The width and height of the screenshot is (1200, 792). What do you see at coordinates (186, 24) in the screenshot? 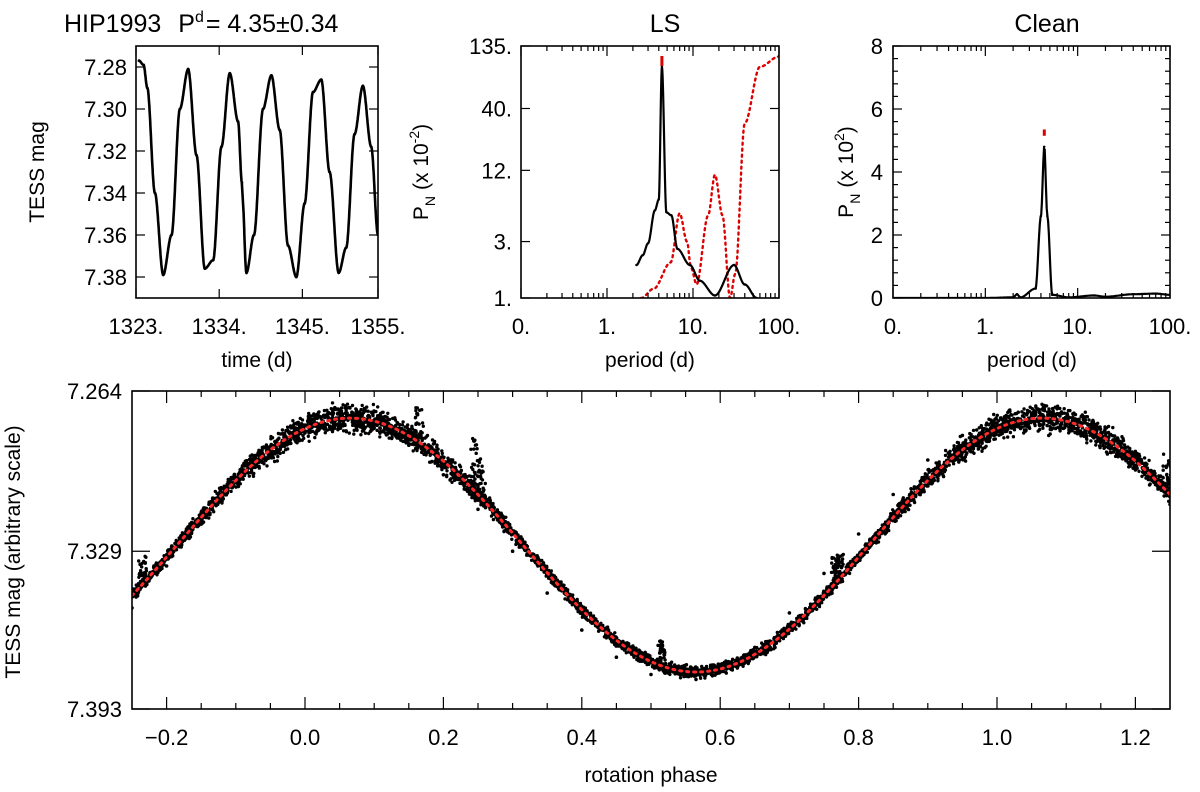
I see `period-symbol: P` at bounding box center [186, 24].